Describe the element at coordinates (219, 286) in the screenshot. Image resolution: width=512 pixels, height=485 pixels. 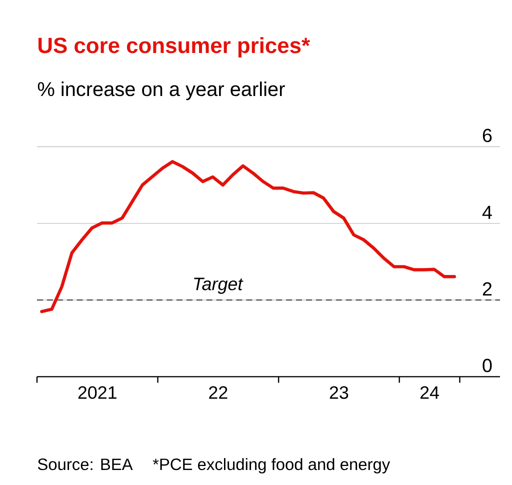
I see `ref-line-label: Target` at that location.